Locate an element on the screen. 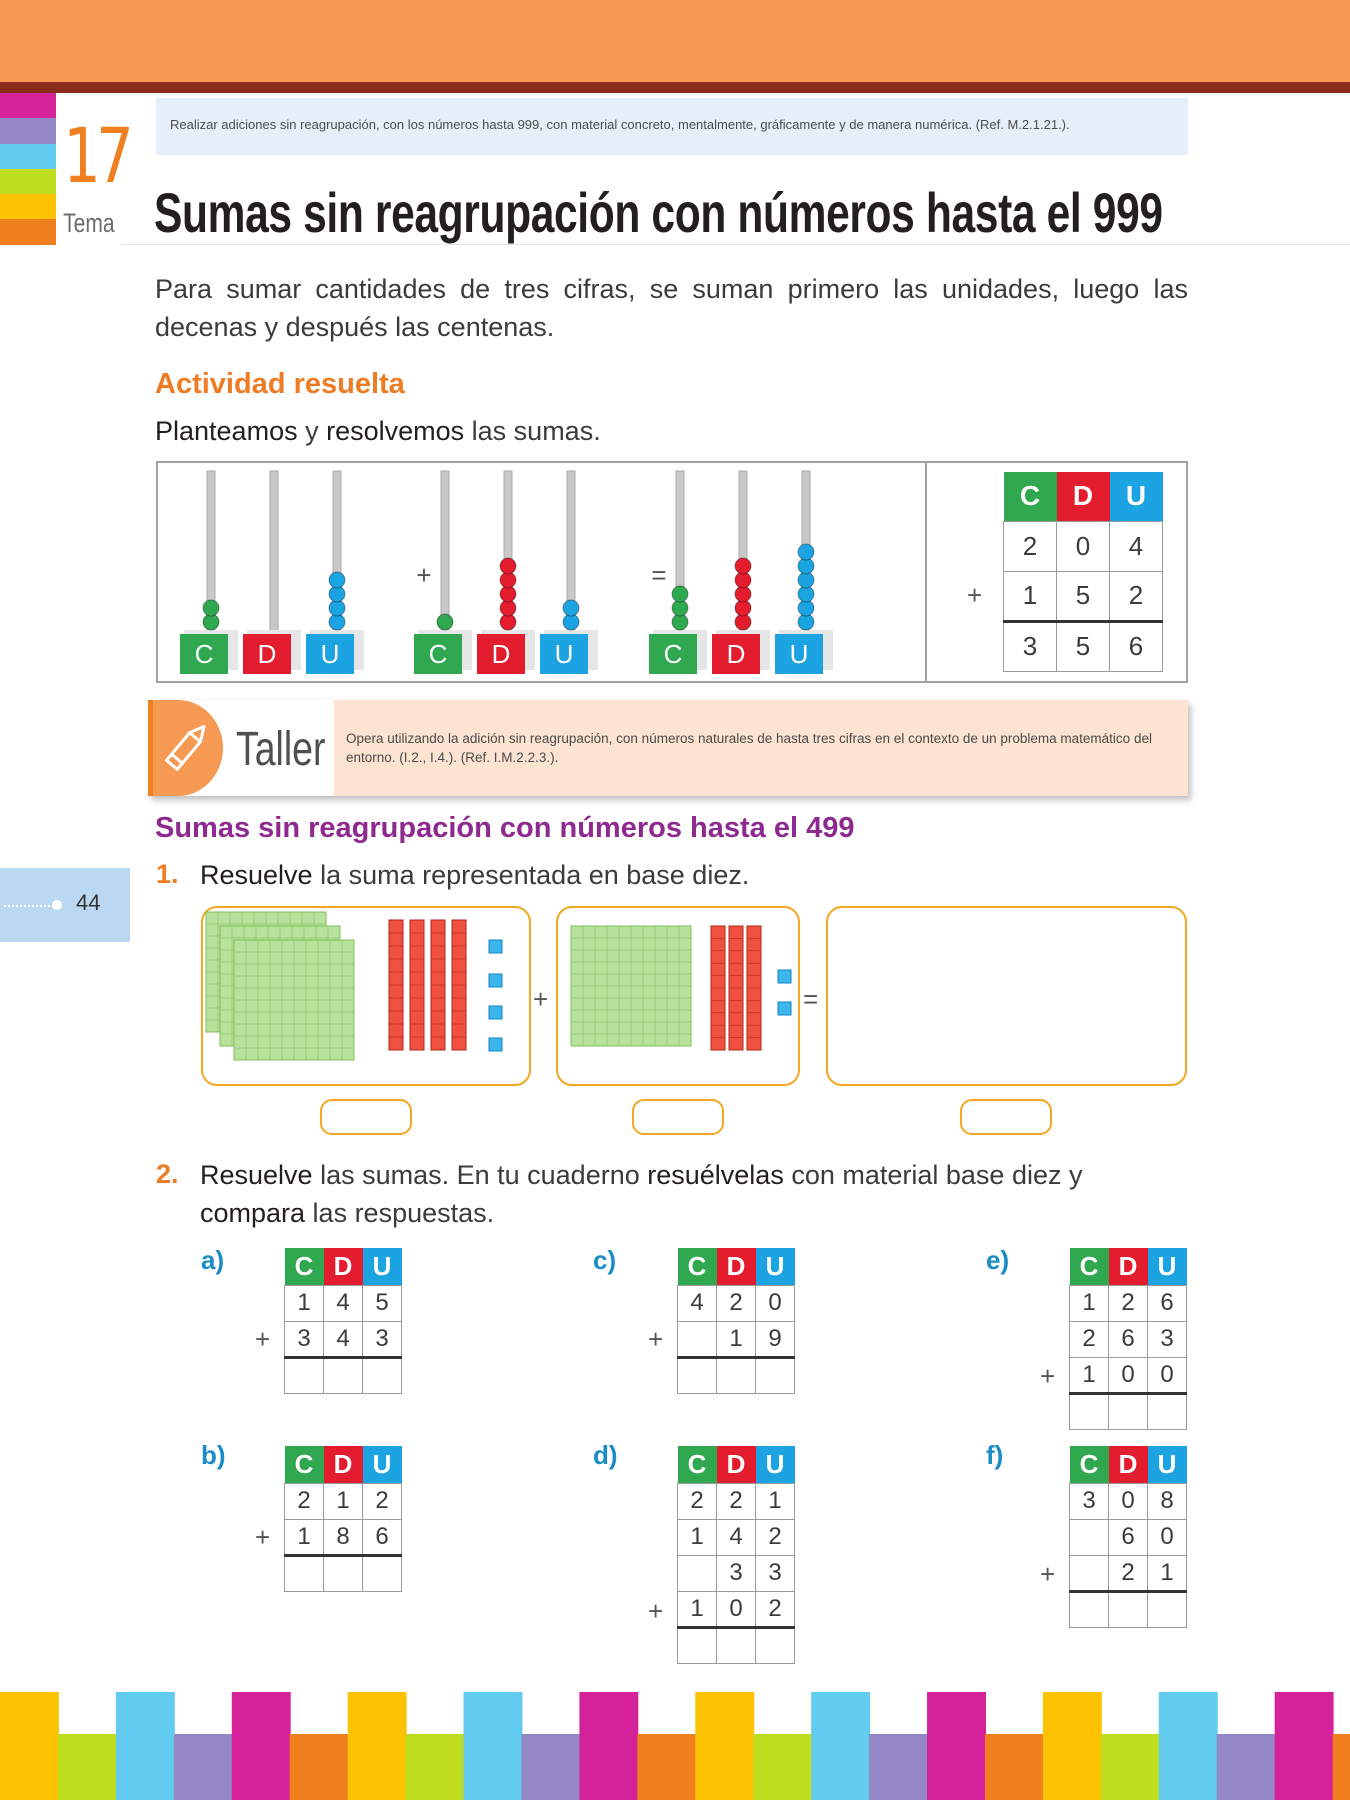 This screenshot has width=1350, height=1800. answer-field-second is located at coordinates (678, 1117).